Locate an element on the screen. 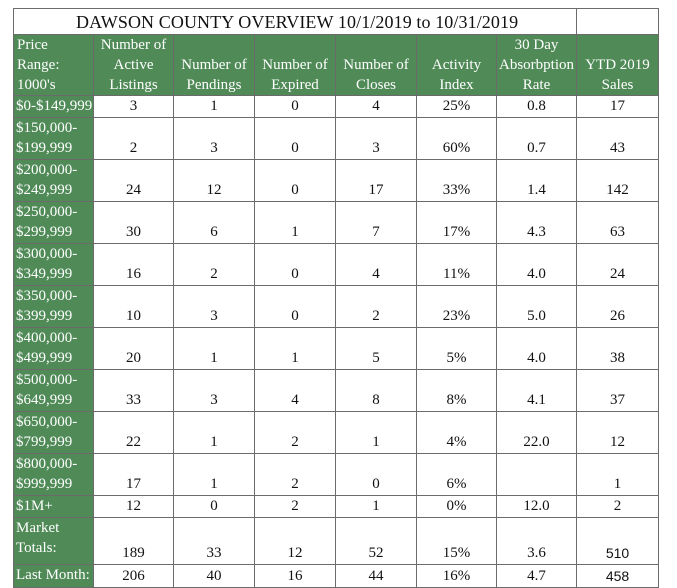 The height and width of the screenshot is (588, 677). cell-expired: 4 is located at coordinates (295, 390).